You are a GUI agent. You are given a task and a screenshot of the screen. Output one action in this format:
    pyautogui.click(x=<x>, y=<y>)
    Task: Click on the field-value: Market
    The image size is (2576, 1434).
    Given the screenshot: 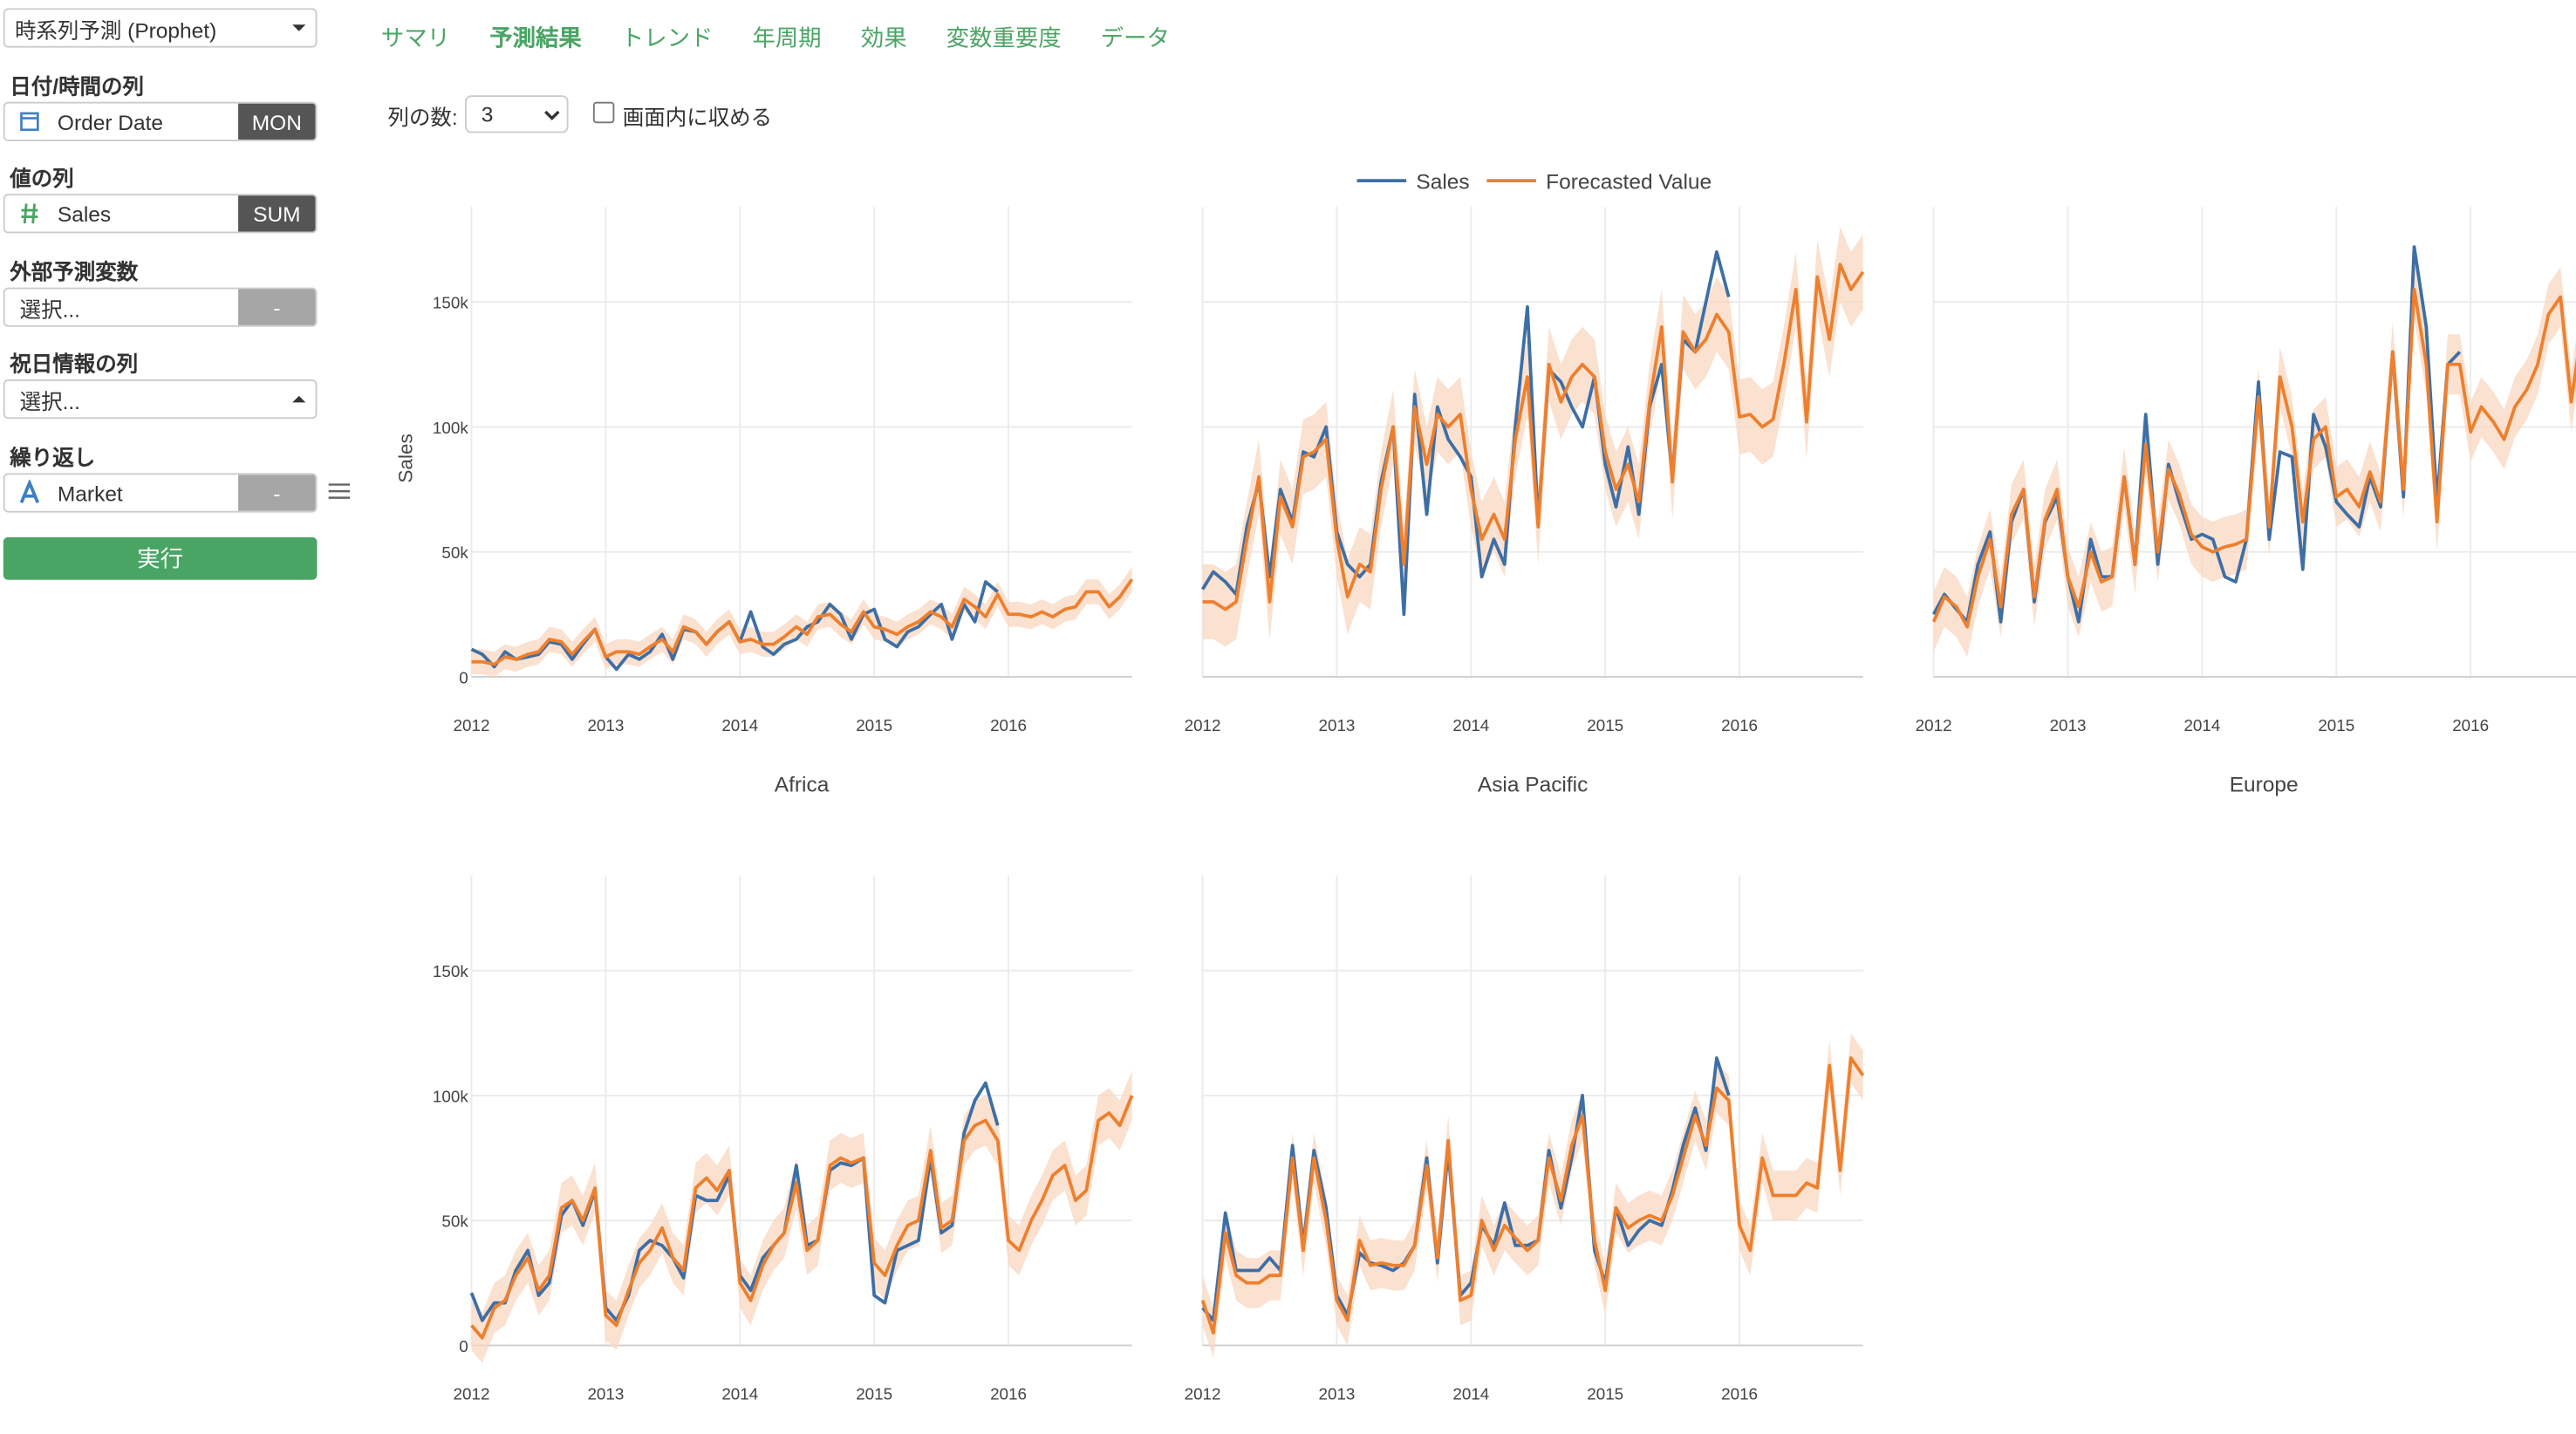 What is the action you would take?
    pyautogui.click(x=90, y=493)
    